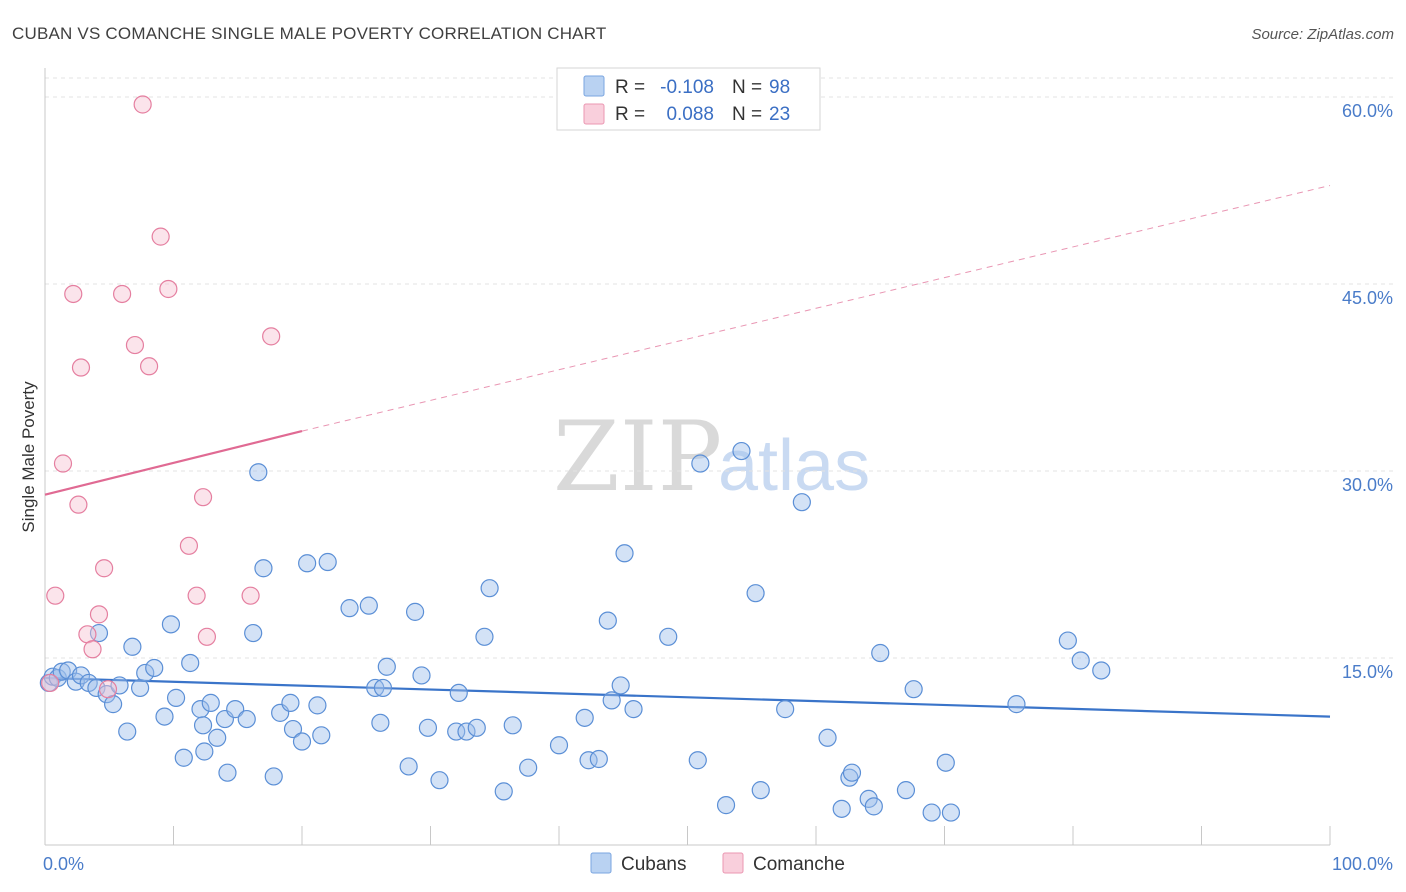 This screenshot has height=892, width=1406. I want to click on stats-r-value-comanche: 0.088, so click(690, 114).